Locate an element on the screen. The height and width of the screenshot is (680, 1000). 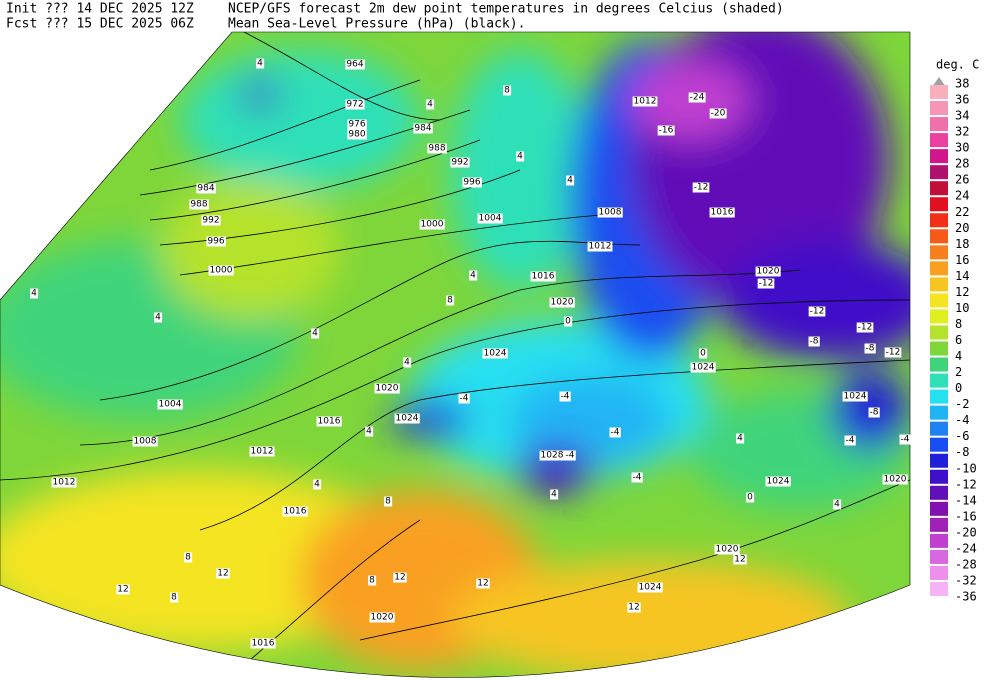
isobar-label-group: 972 is located at coordinates (355, 104).